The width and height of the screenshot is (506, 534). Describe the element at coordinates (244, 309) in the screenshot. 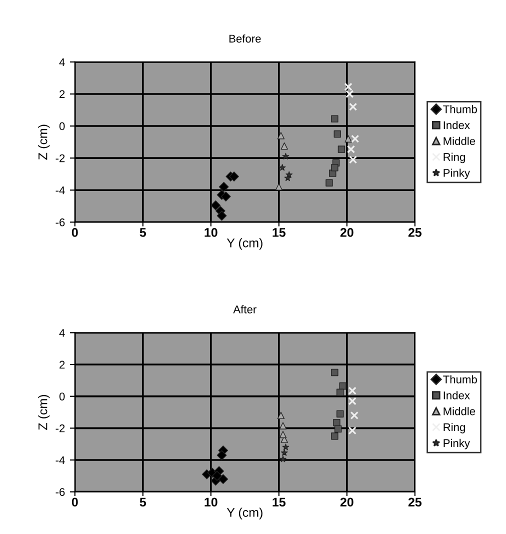

I see `chart-title: After` at that location.